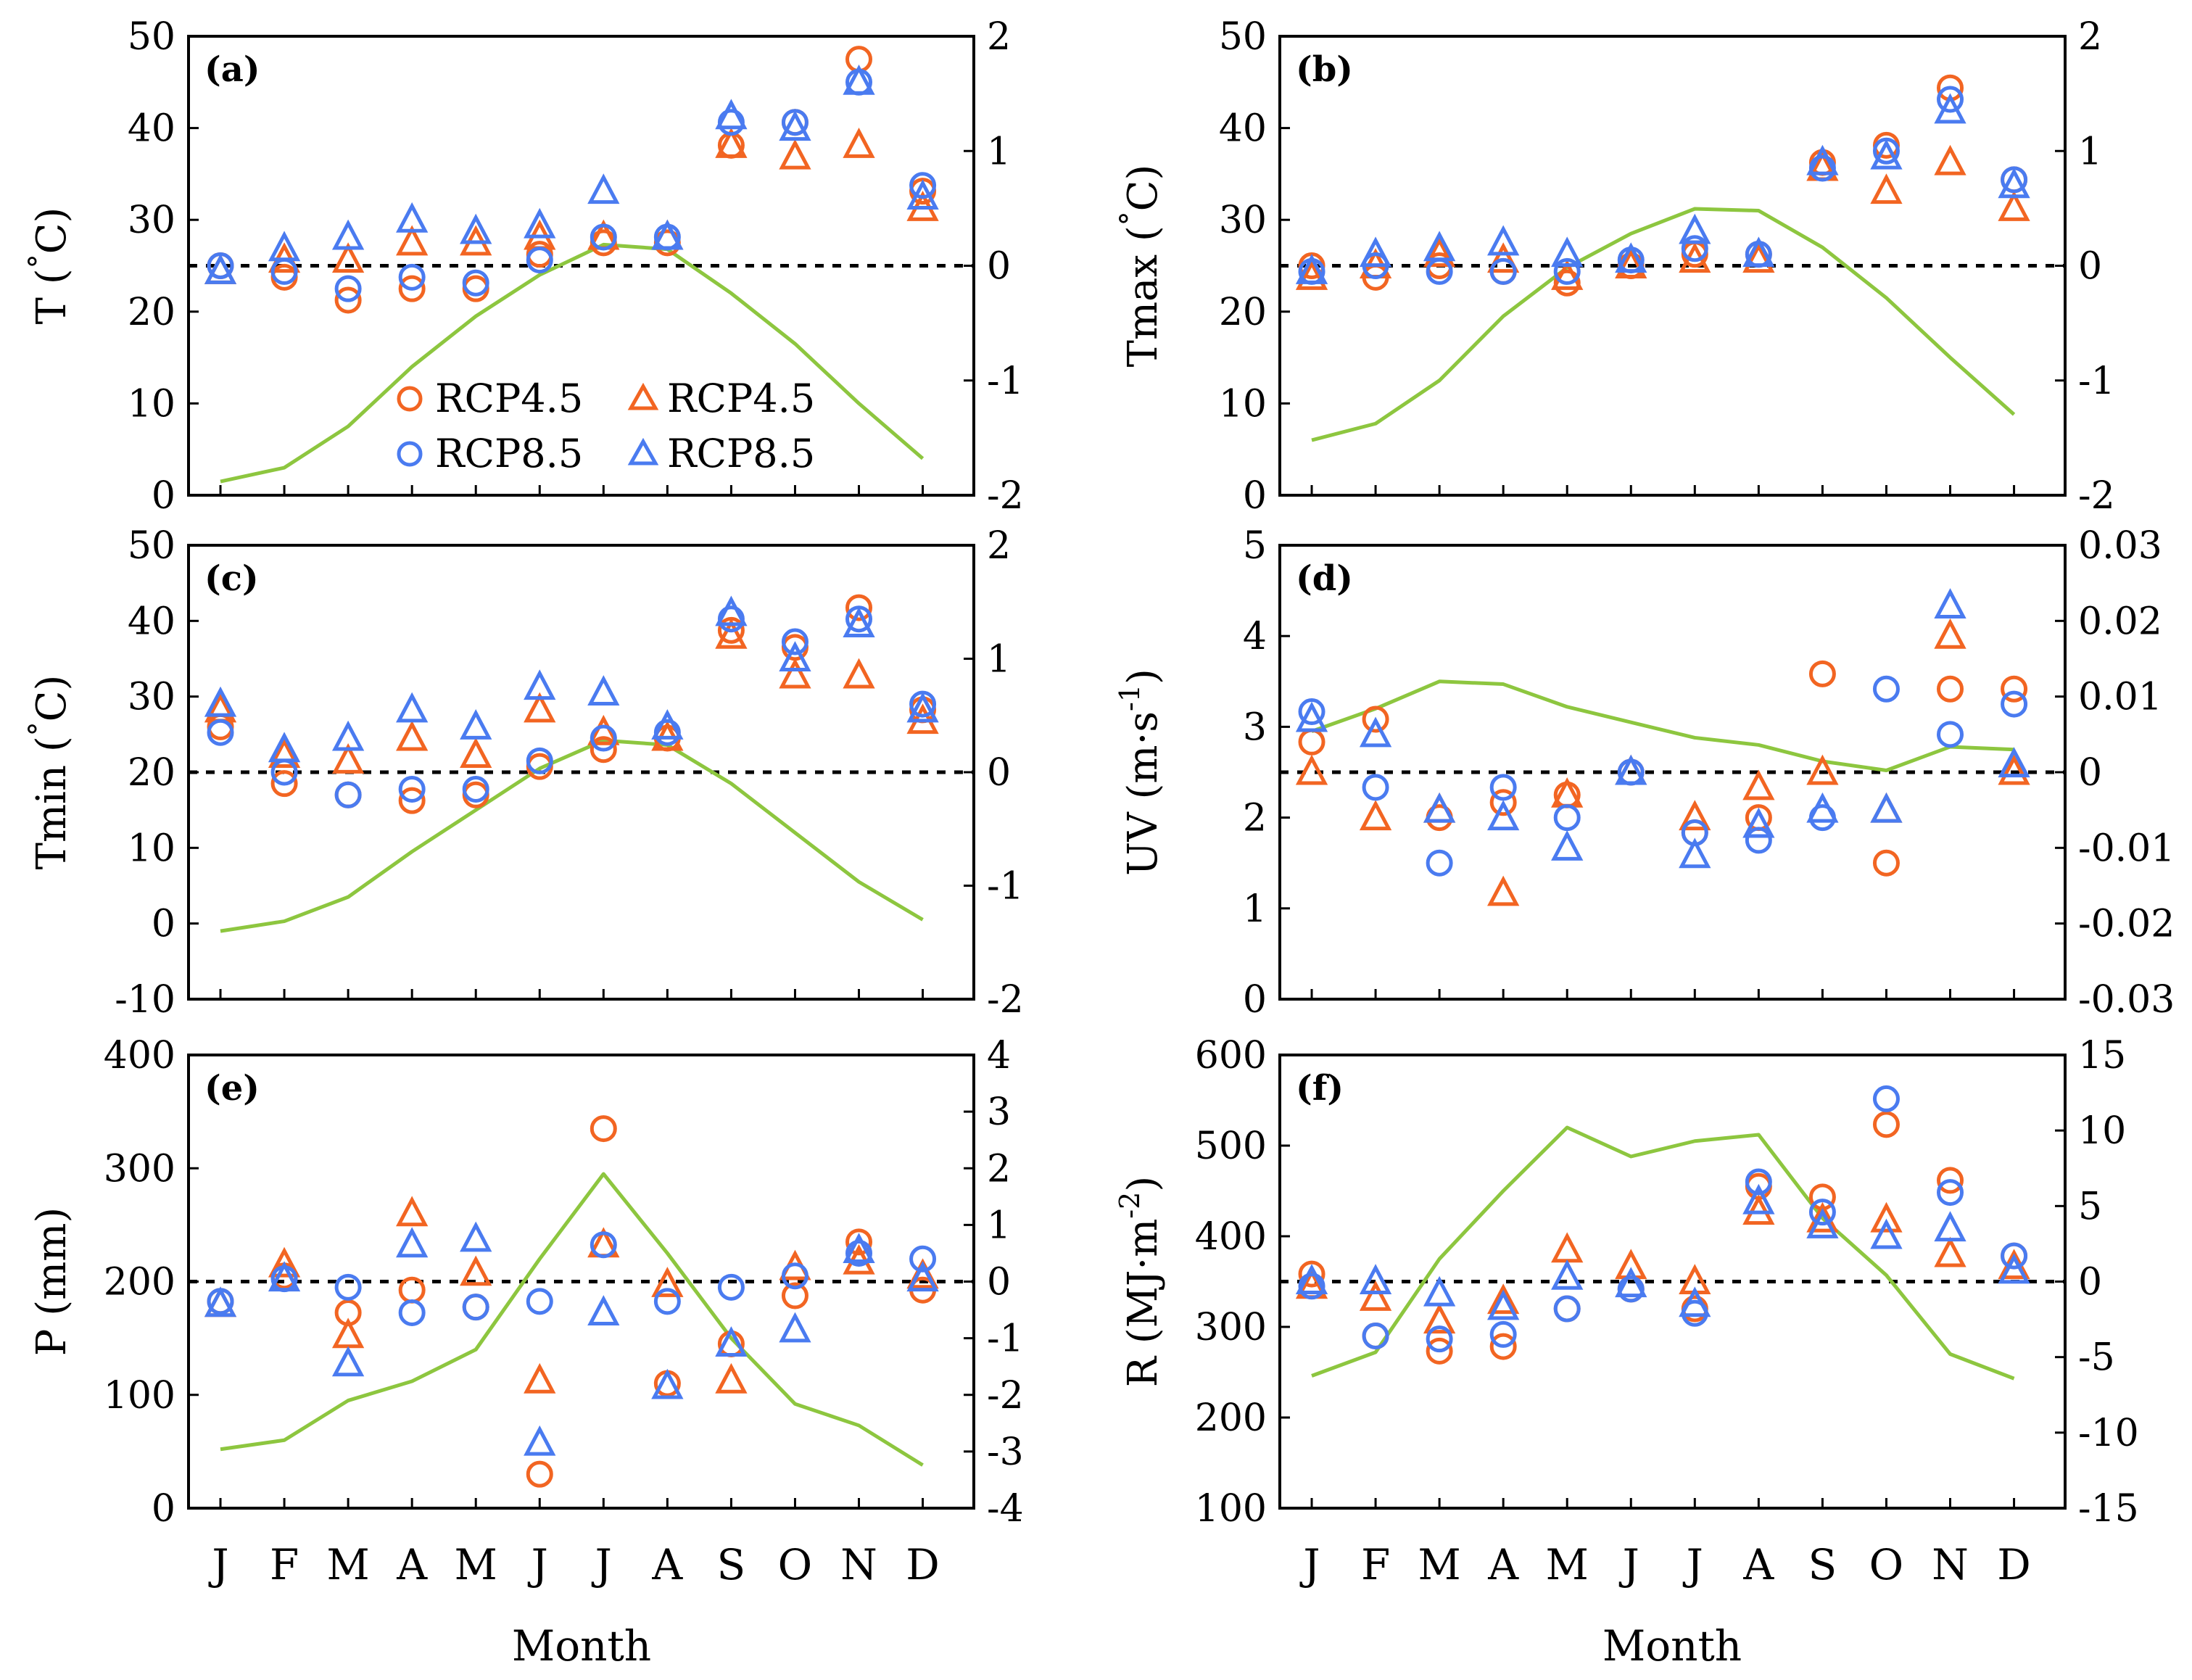  What do you see at coordinates (1255, 1000) in the screenshot?
I see `left-tick-label: 0` at bounding box center [1255, 1000].